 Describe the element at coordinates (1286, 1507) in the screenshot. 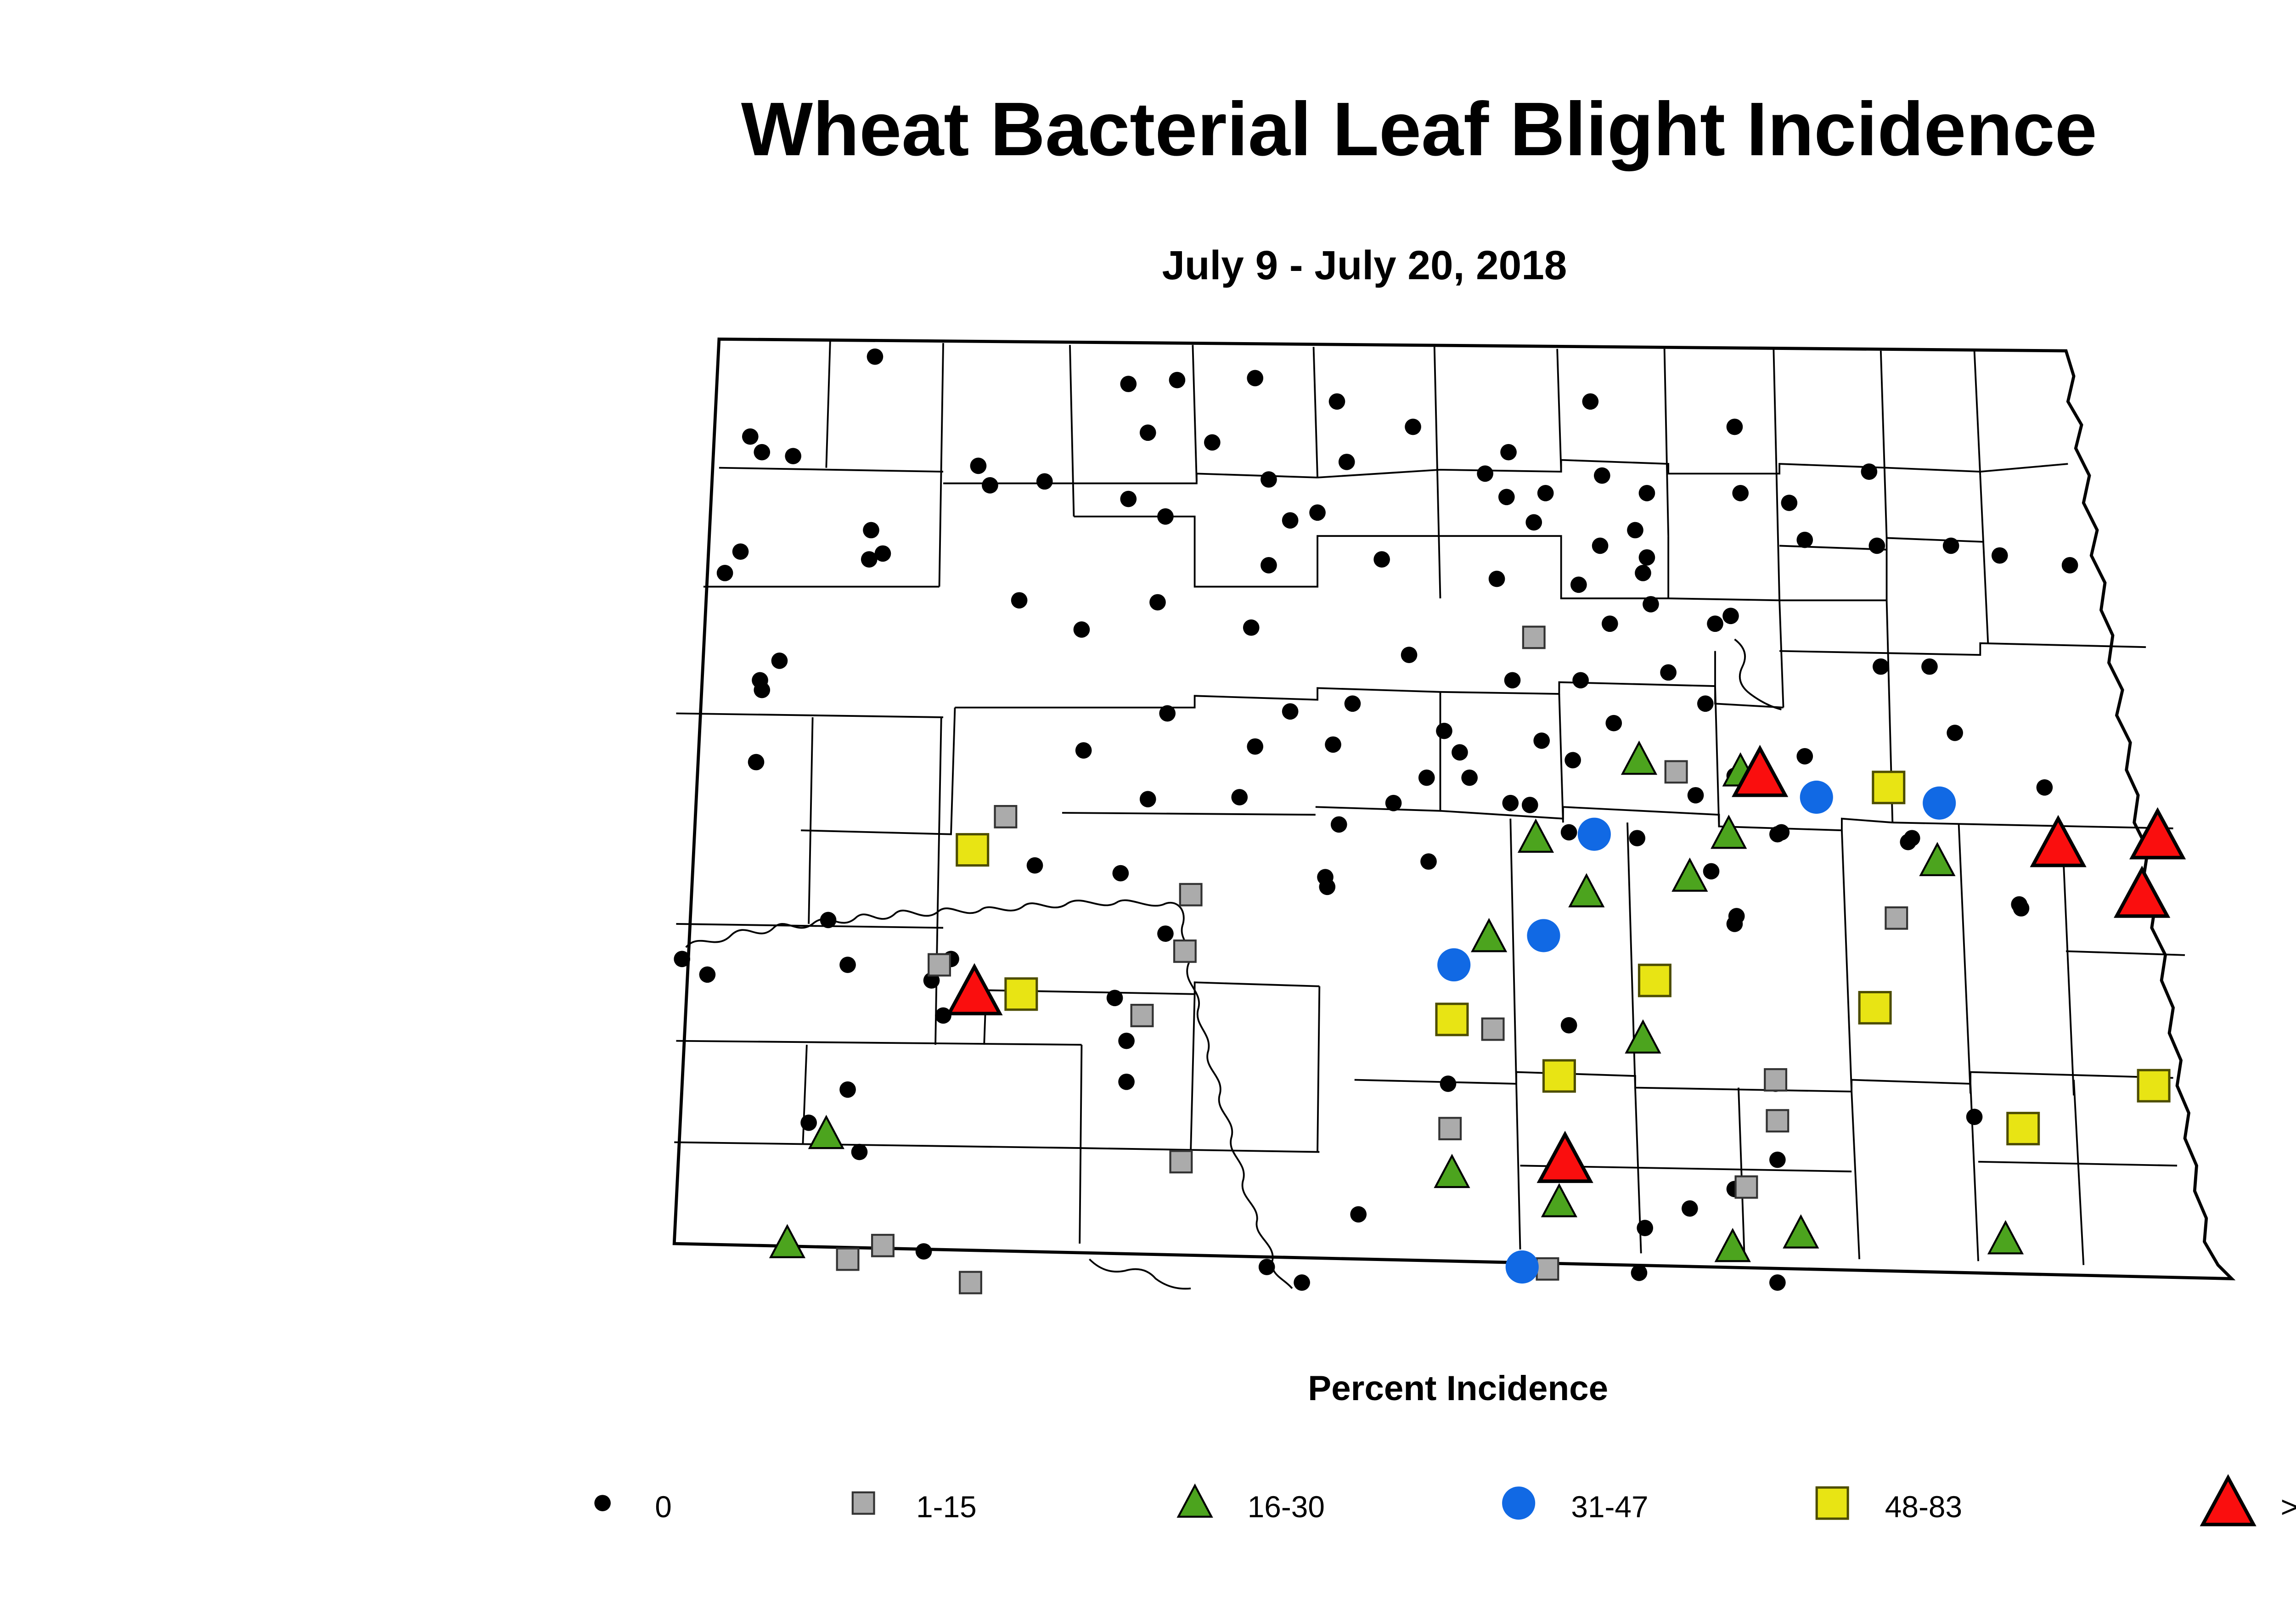

I see `legend-label: 16-30` at that location.